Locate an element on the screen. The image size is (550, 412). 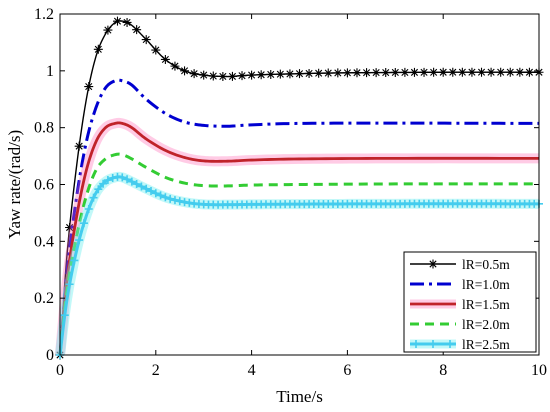
y-tick-label: 0.2 is located at coordinates (44, 298).